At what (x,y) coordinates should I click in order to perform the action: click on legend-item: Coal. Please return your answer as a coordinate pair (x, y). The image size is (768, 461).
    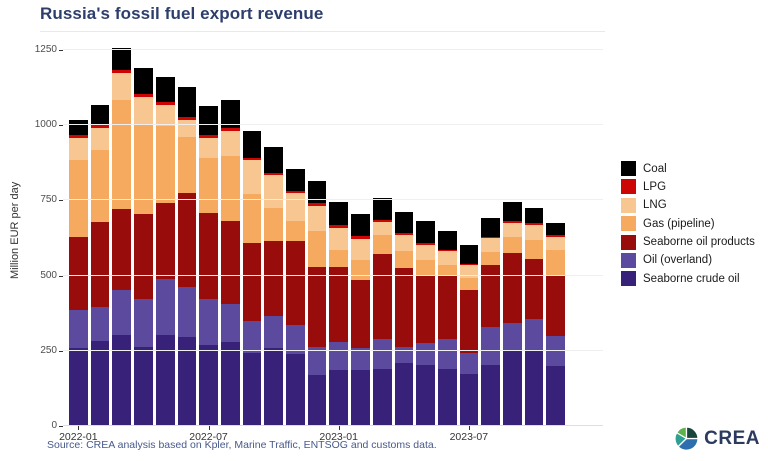
    Looking at the image, I should click on (693, 168).